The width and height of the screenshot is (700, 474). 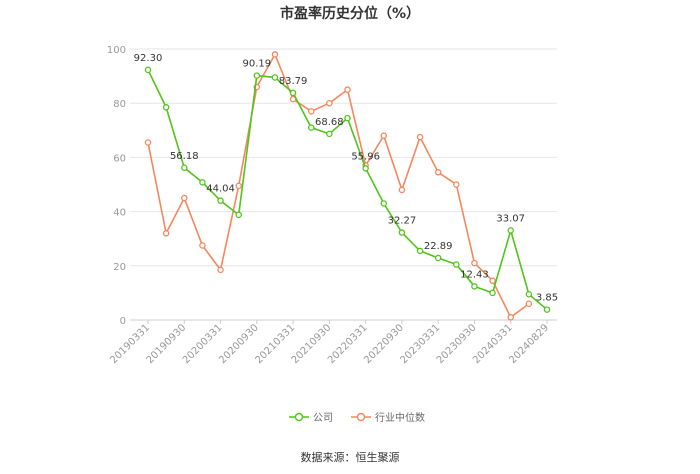 What do you see at coordinates (119, 104) in the screenshot?
I see `y-tick-label: 80` at bounding box center [119, 104].